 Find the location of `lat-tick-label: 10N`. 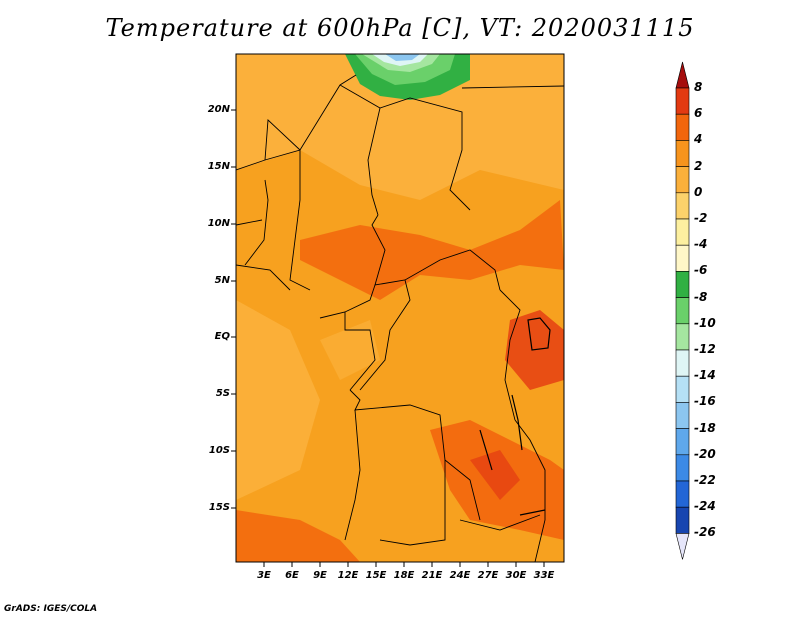

lat-tick-label: 10N is located at coordinates (218, 223).